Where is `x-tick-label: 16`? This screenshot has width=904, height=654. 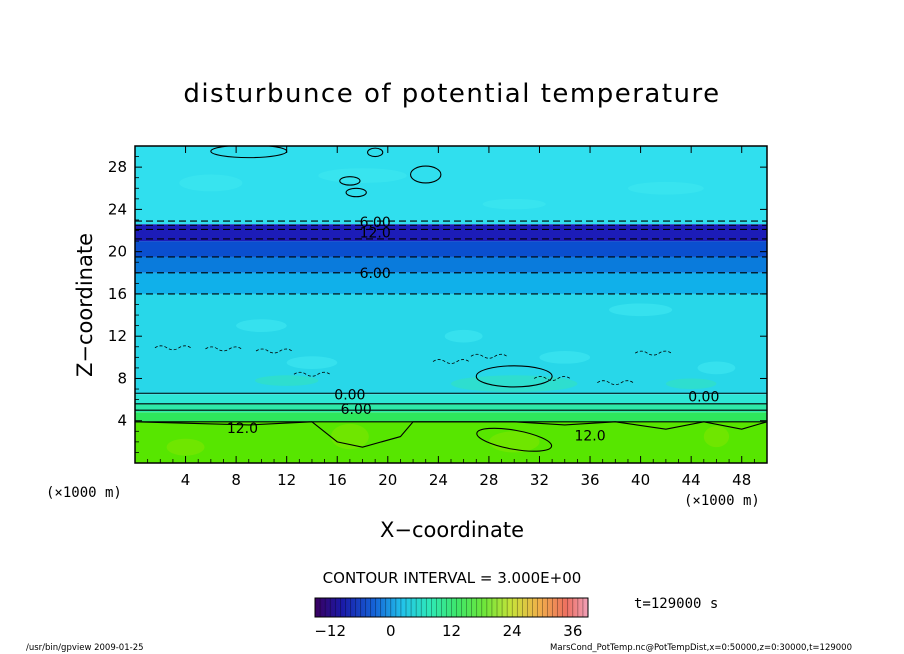
x-tick-label: 16 is located at coordinates (337, 480).